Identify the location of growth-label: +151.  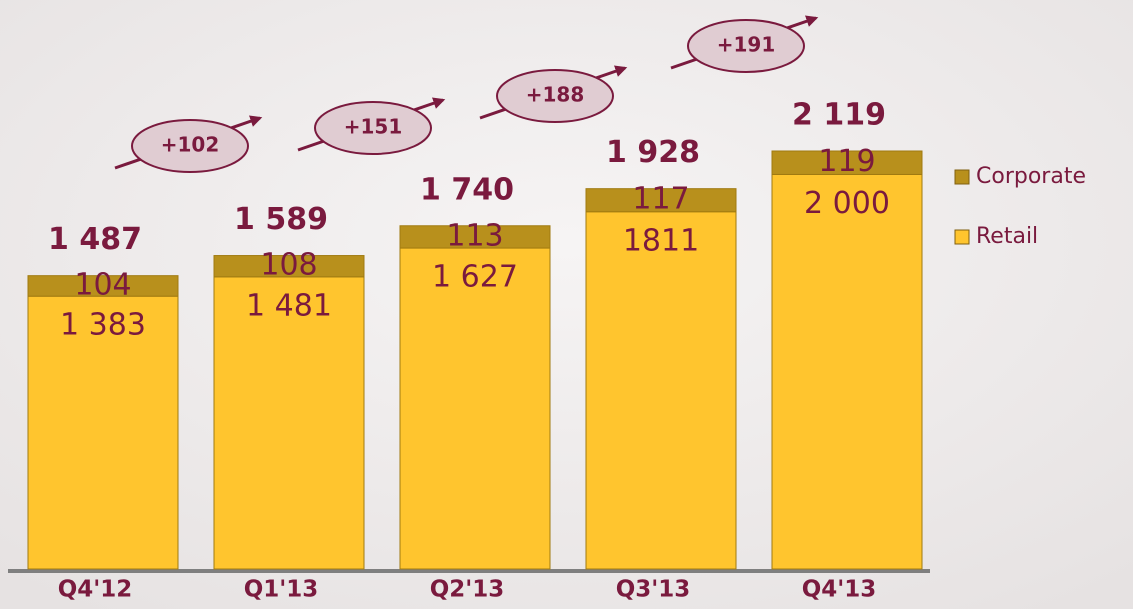
(373, 127).